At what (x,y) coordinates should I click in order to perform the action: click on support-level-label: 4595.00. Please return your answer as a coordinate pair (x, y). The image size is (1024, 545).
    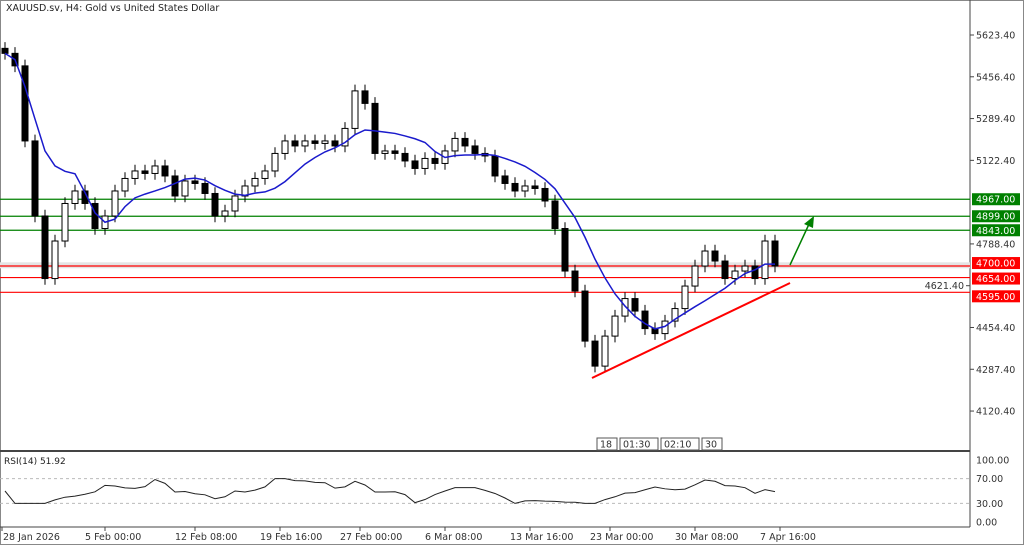
    Looking at the image, I should click on (995, 297).